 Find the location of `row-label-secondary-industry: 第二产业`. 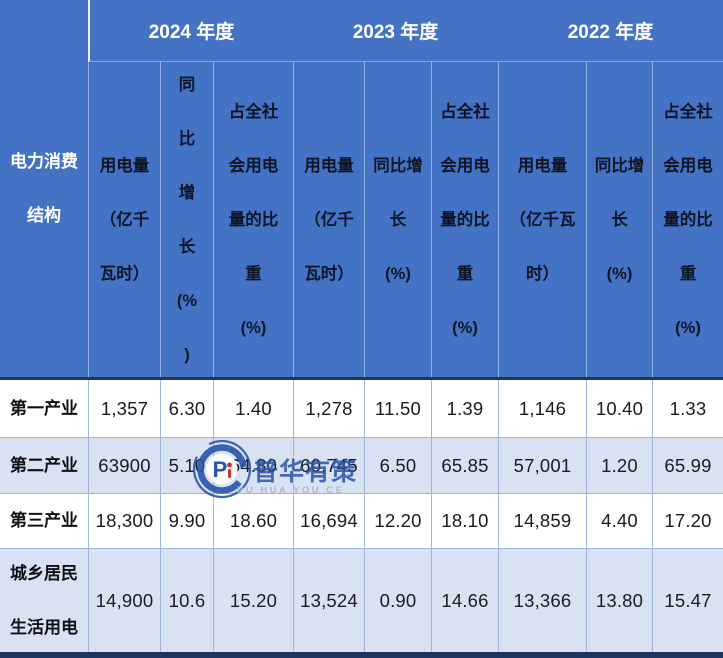

row-label-secondary-industry: 第二产业 is located at coordinates (44, 465).